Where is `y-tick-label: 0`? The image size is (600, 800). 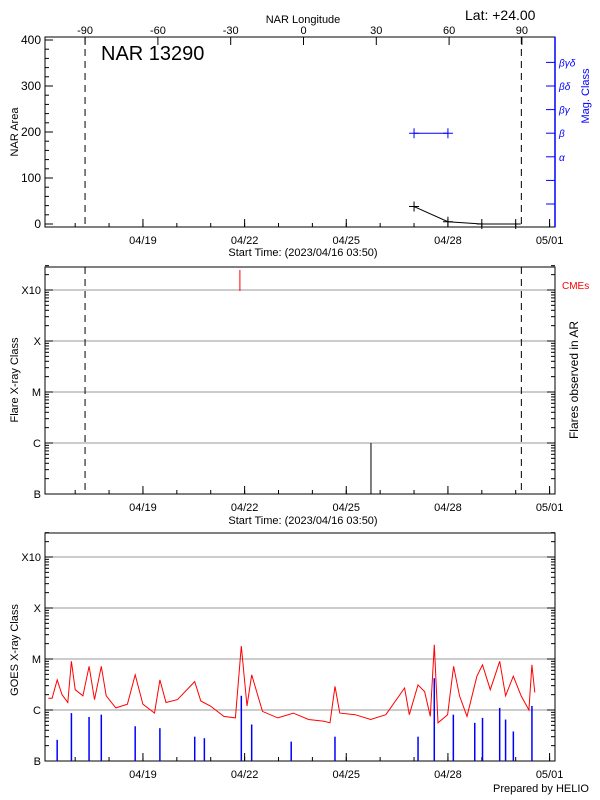 y-tick-label: 0 is located at coordinates (37, 224).